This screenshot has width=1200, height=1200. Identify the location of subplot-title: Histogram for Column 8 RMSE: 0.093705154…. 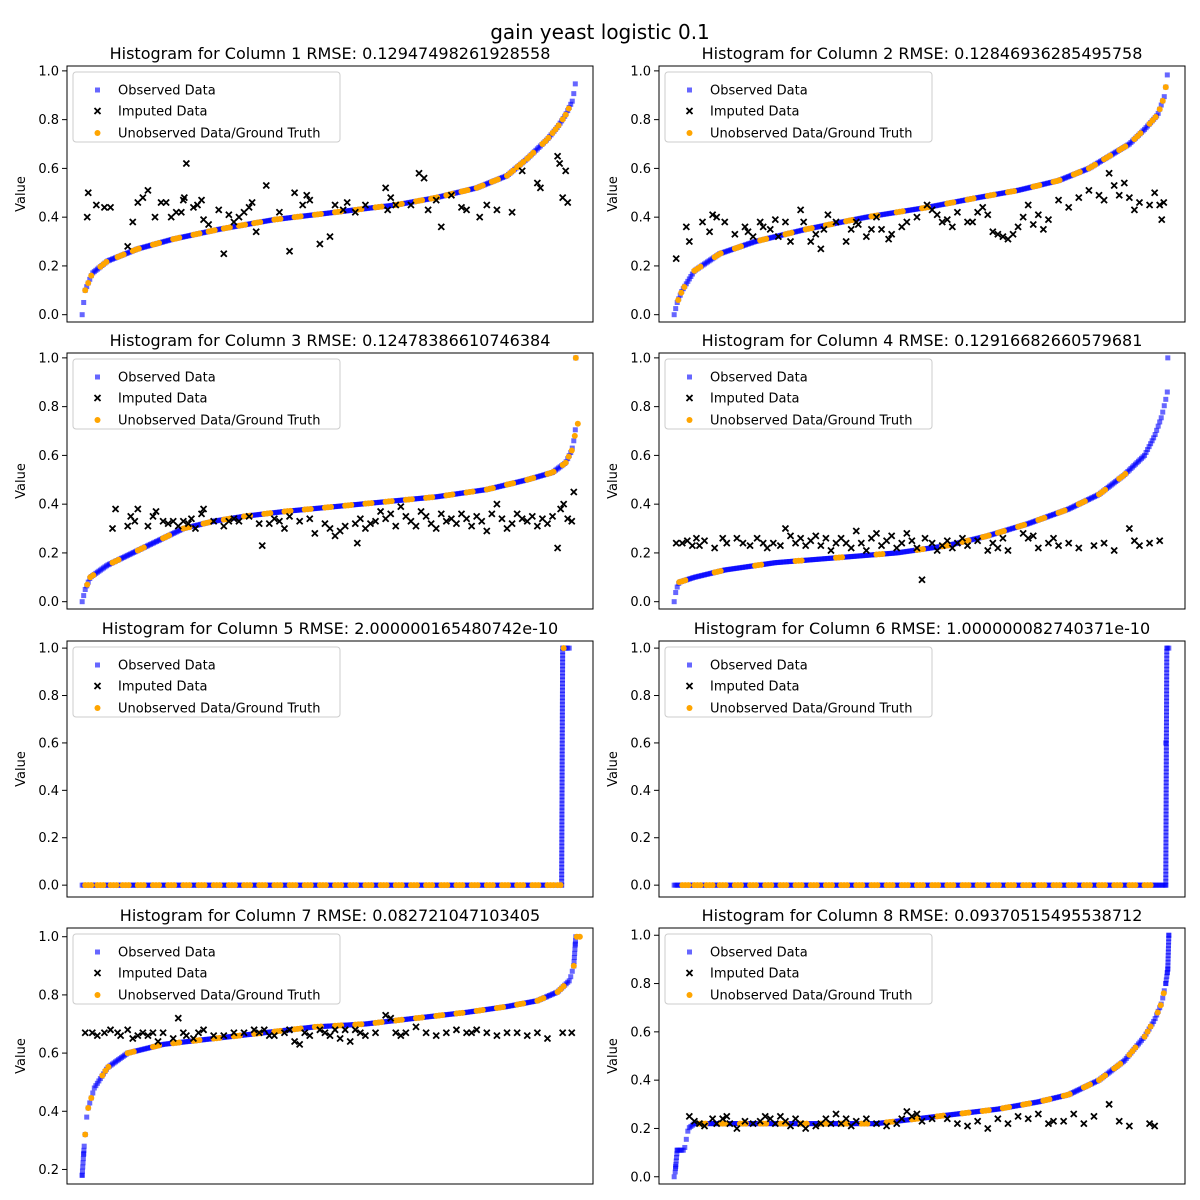
(922, 915).